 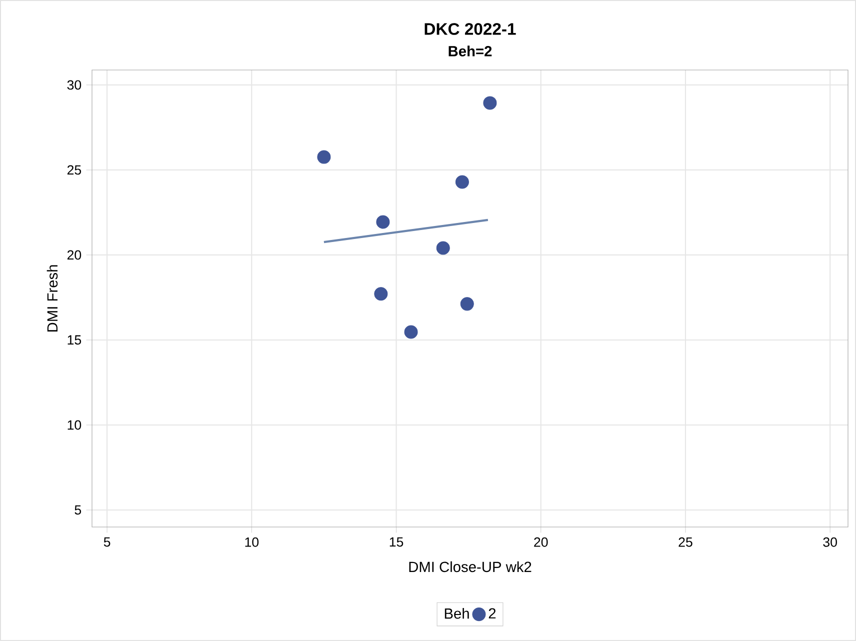 I want to click on y-tick-label: 30, so click(x=74, y=85).